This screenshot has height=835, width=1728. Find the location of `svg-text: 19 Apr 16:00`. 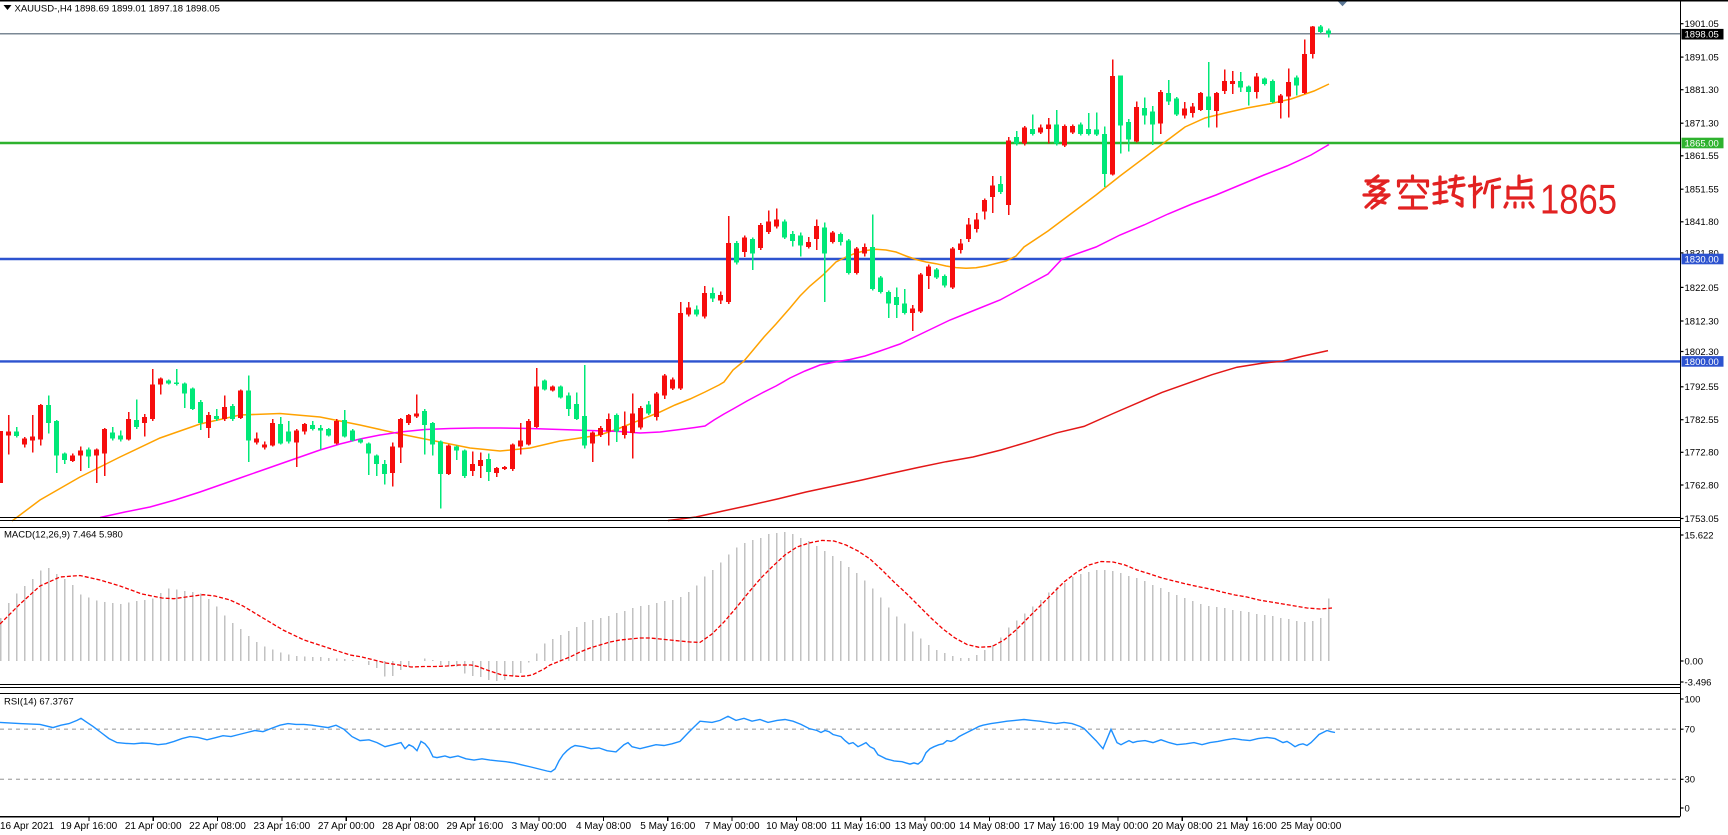

svg-text: 19 Apr 16:00 is located at coordinates (89, 826).